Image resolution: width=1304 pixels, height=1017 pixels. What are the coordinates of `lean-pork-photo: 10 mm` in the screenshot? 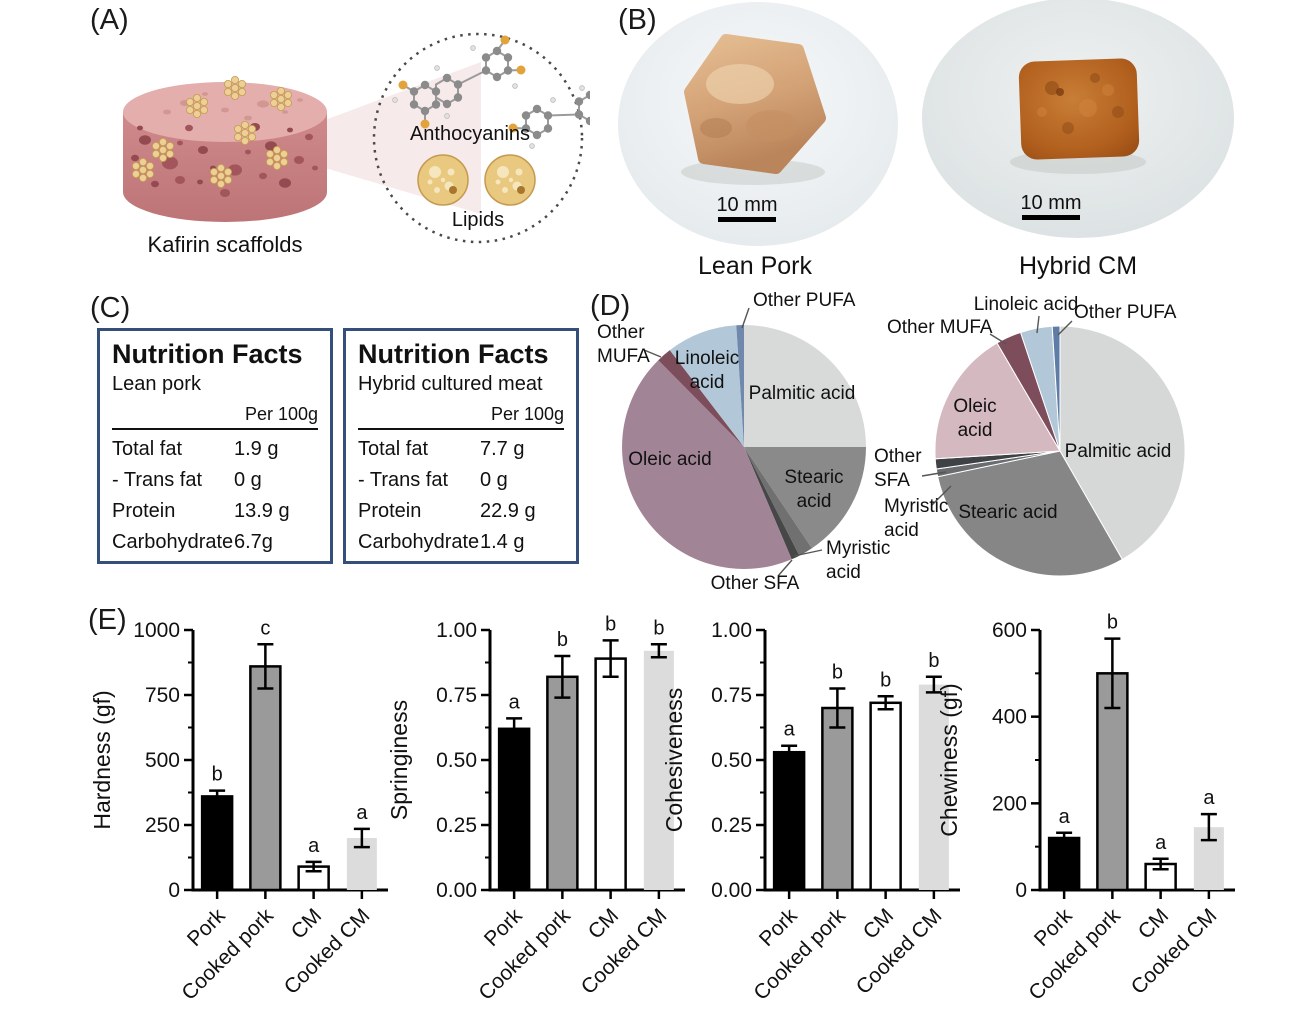 It's located at (758, 124).